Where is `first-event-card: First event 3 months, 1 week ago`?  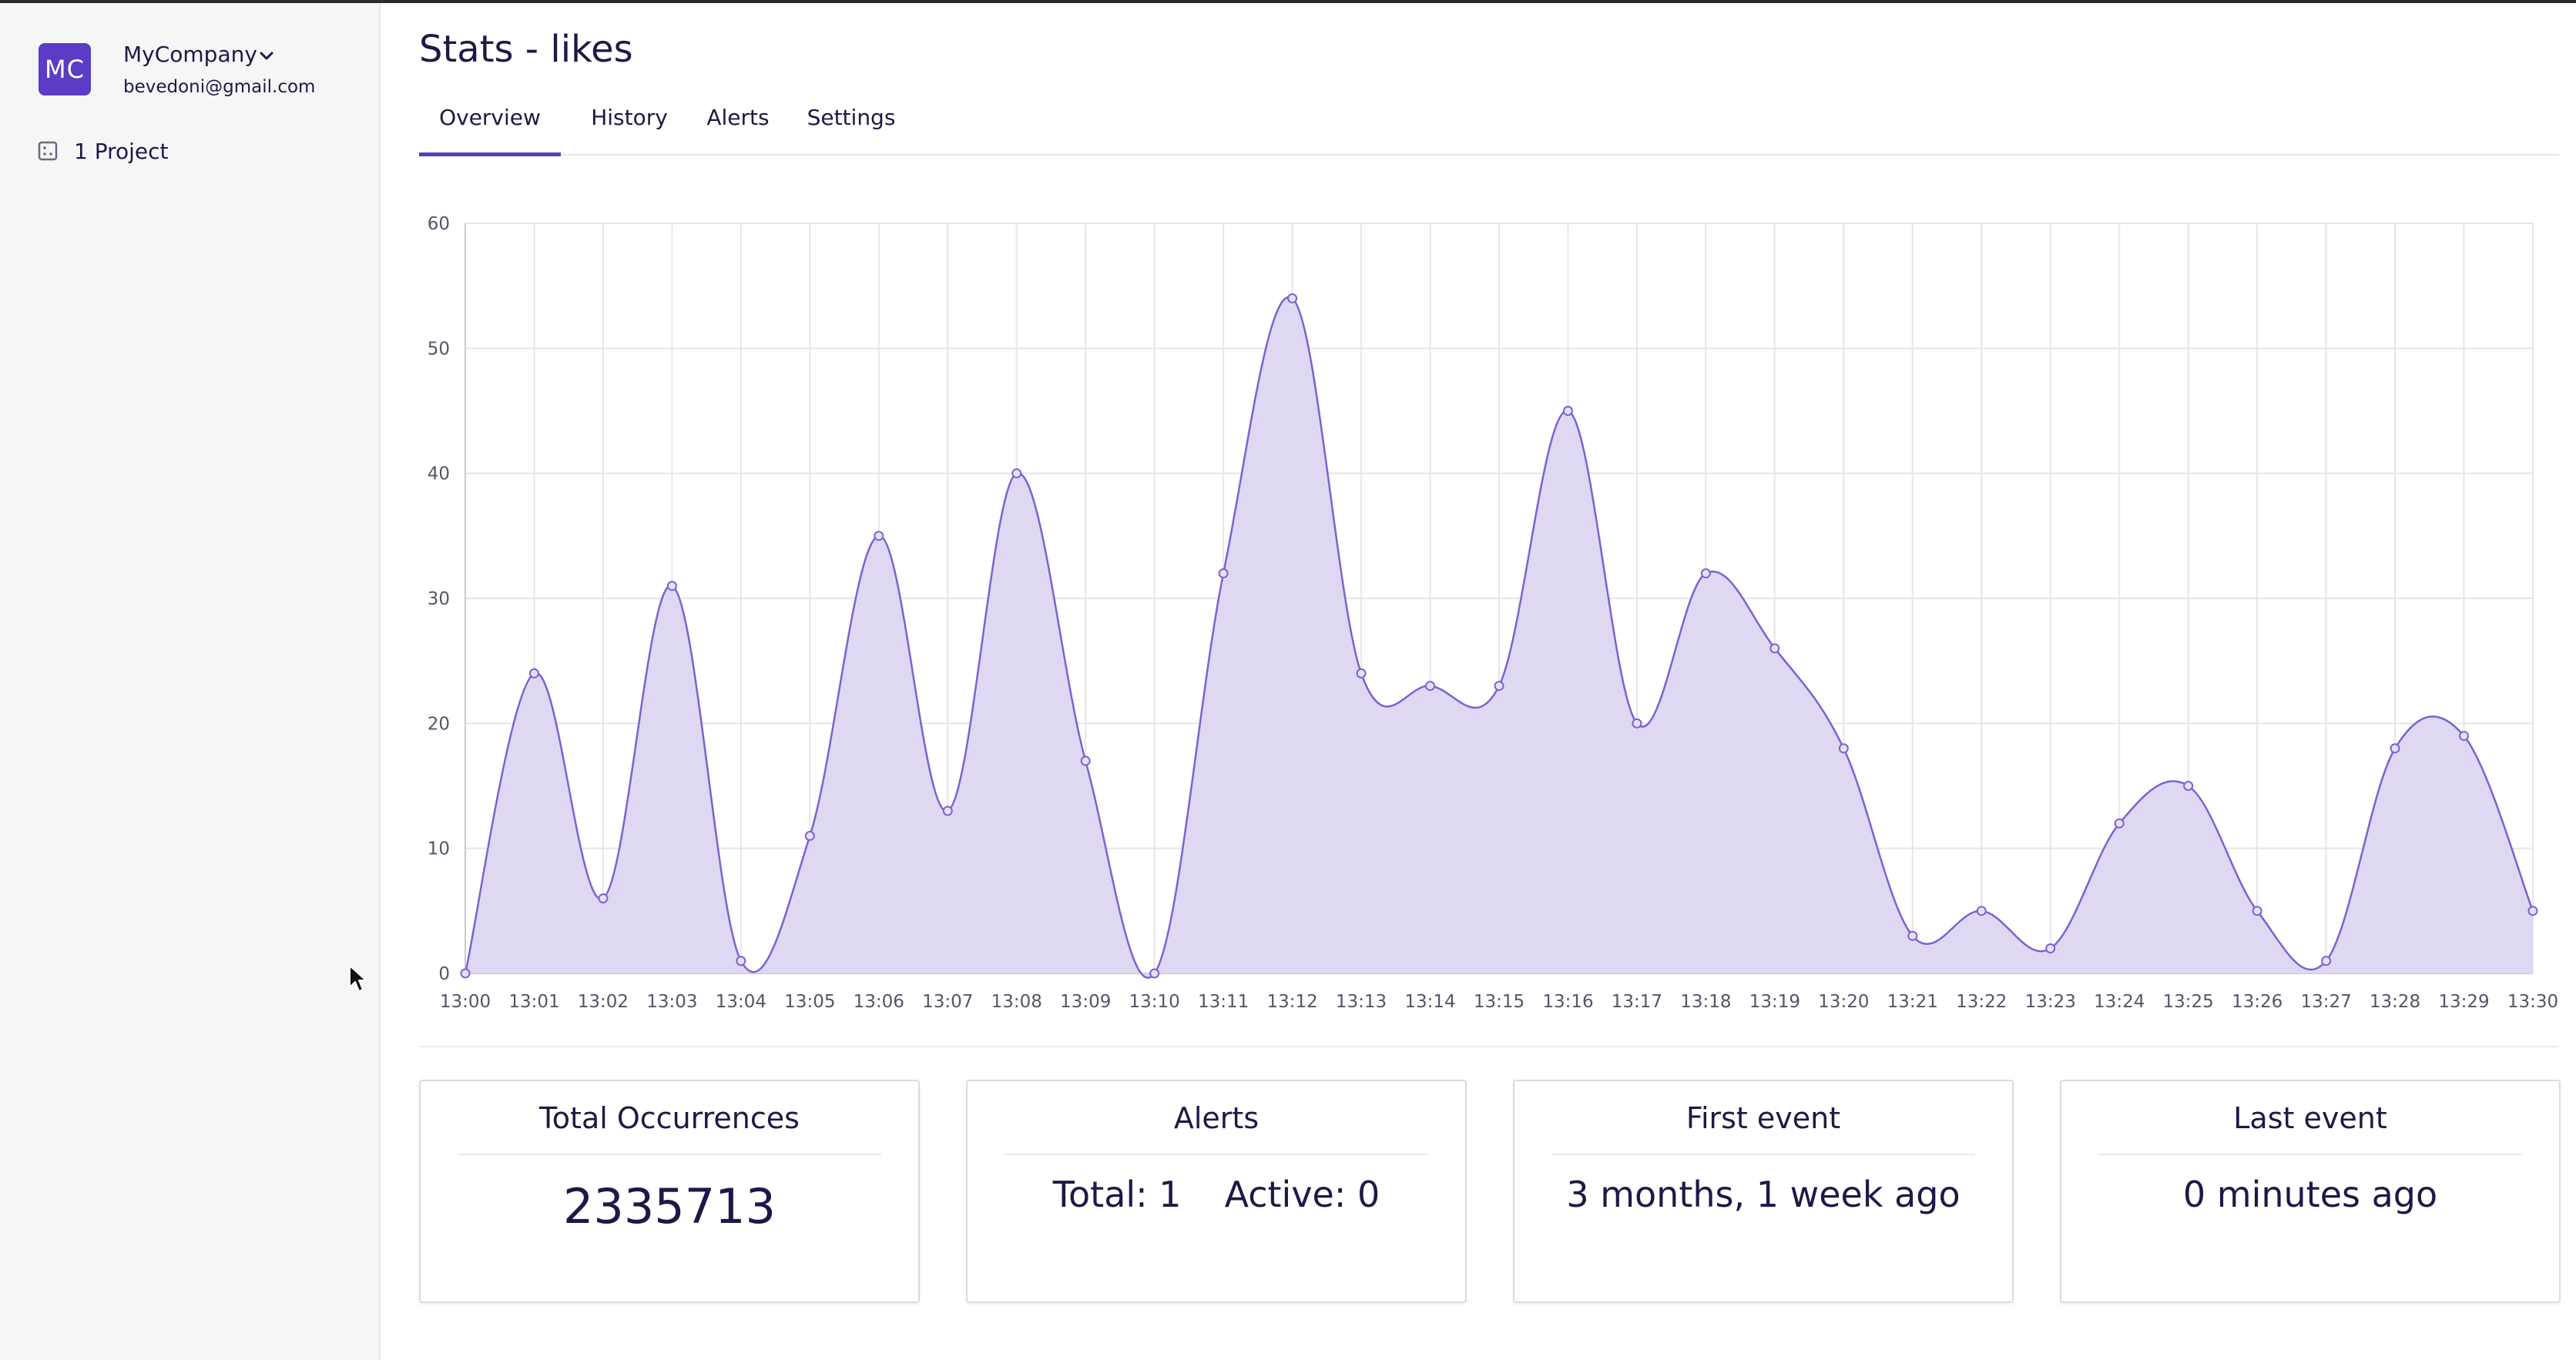 first-event-card: First event 3 months, 1 week ago is located at coordinates (1763, 1191).